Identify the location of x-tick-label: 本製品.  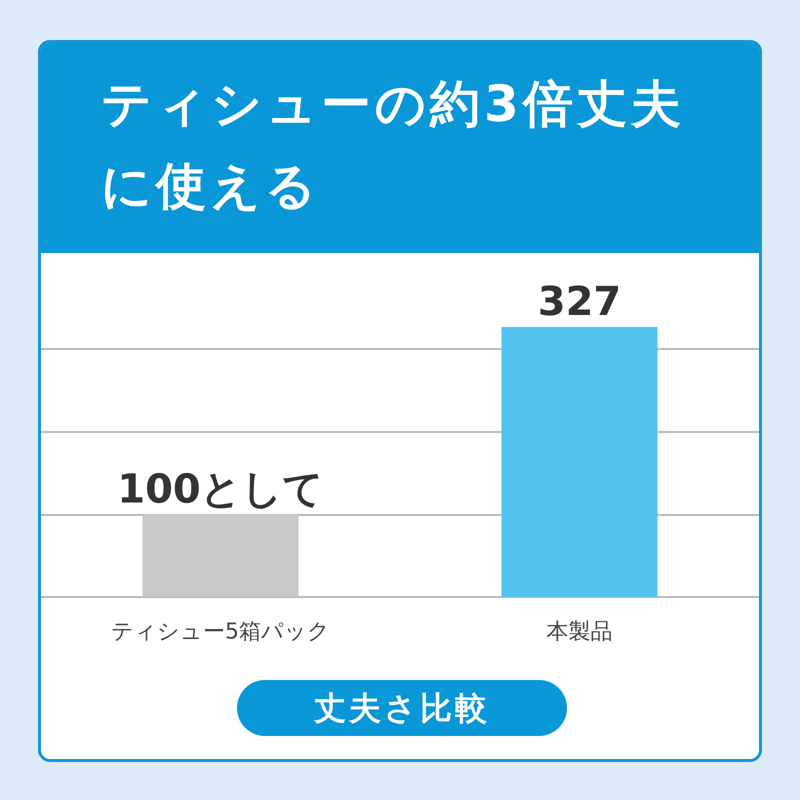
(579, 632).